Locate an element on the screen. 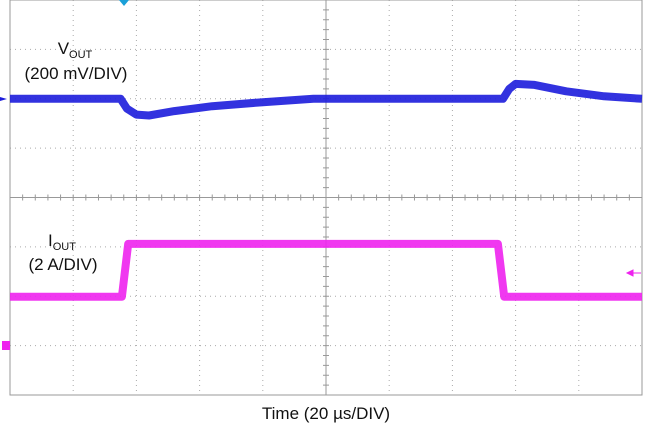 Image resolution: width=647 pixels, height=436 pixels. vout-scale: (200 mV/DIV) is located at coordinates (76, 73).